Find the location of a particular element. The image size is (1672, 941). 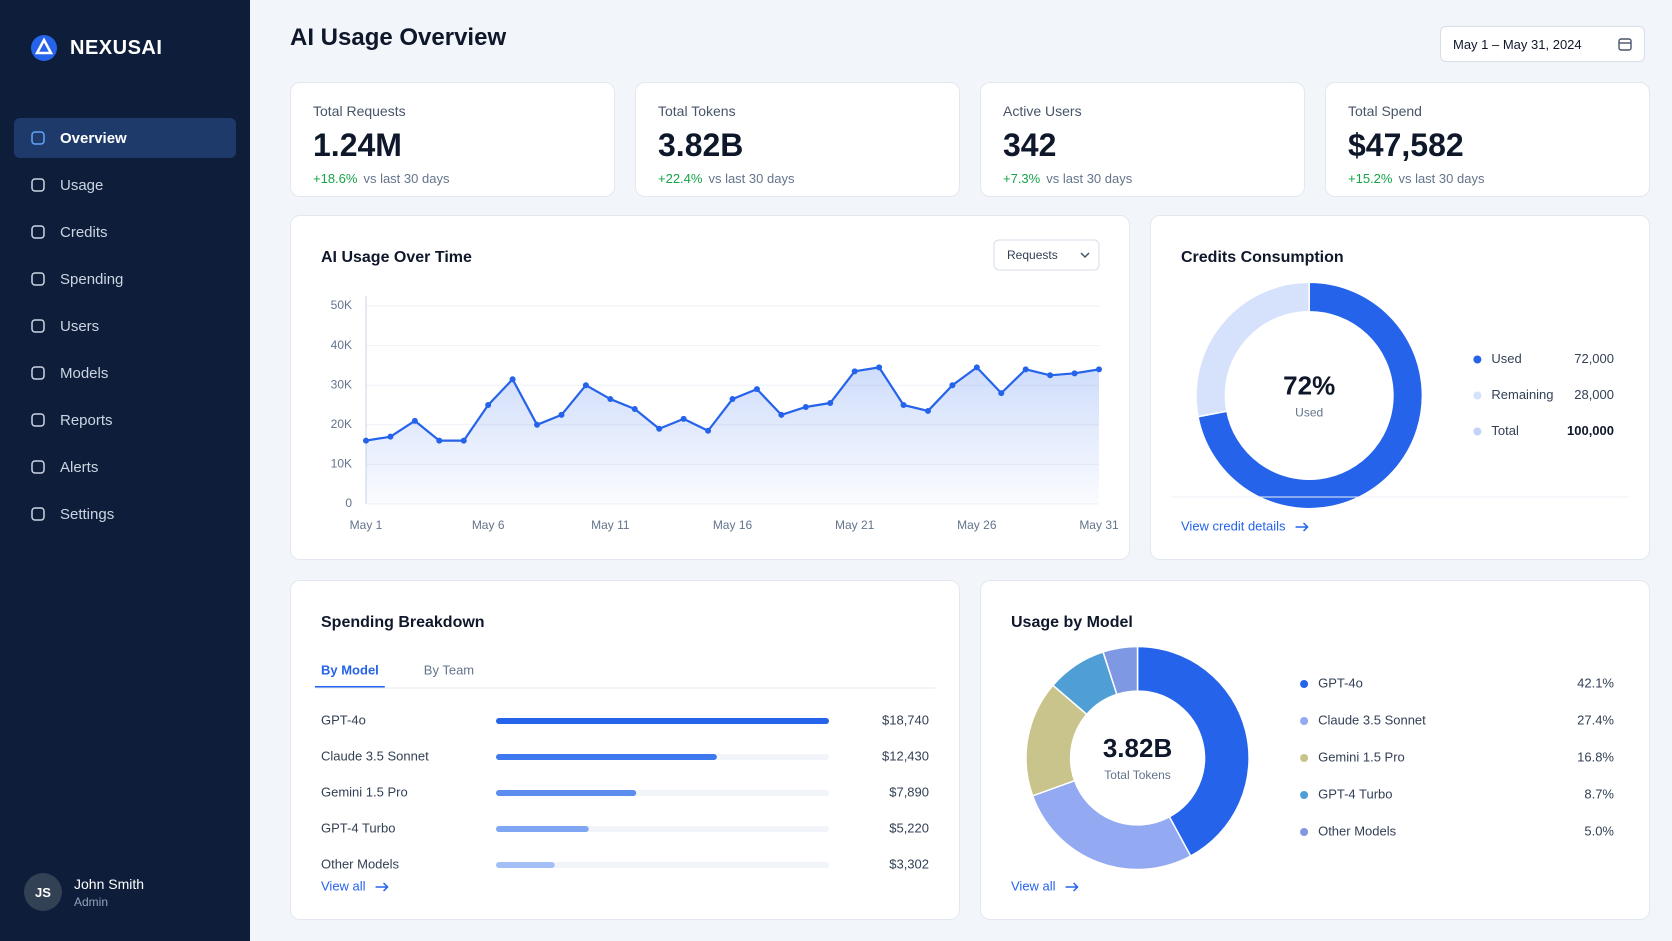

kpi-footer: +15.2% vs last 30 days is located at coordinates (1416, 178).